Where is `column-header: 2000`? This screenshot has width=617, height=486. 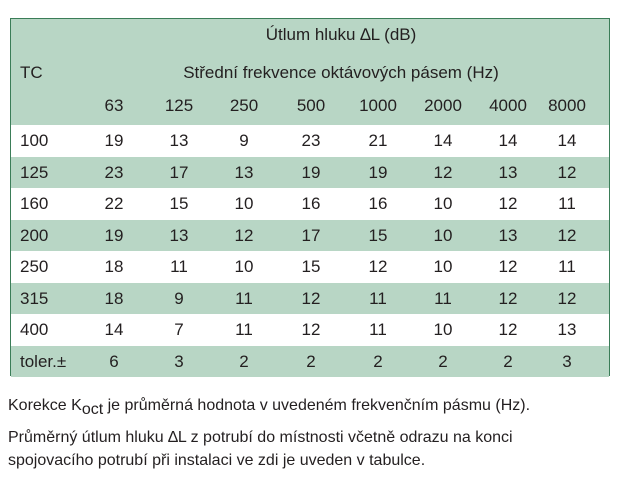
column-header: 2000 is located at coordinates (443, 105).